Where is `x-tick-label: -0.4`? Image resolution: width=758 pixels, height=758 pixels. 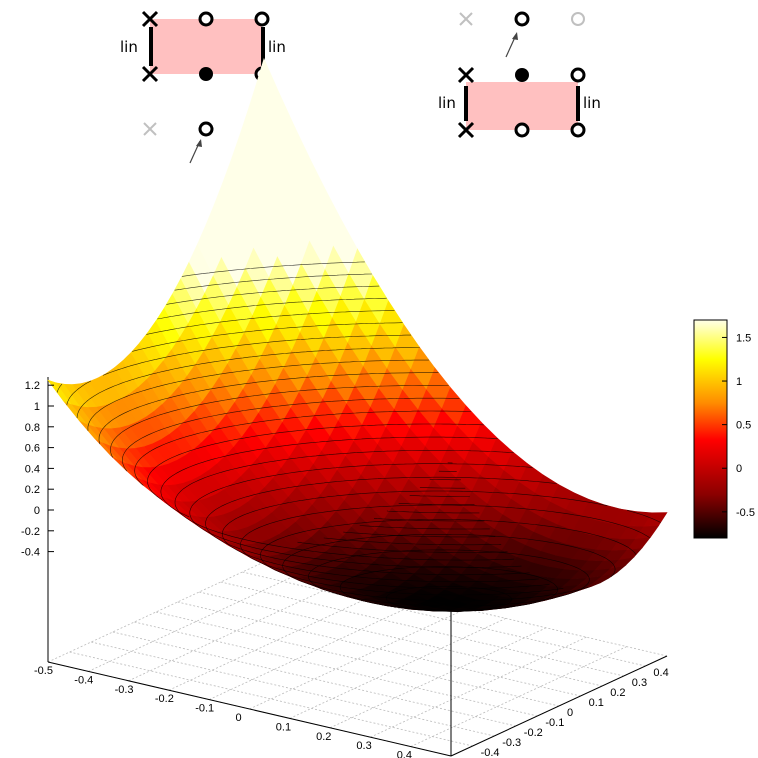 x-tick-label: -0.4 is located at coordinates (83, 680).